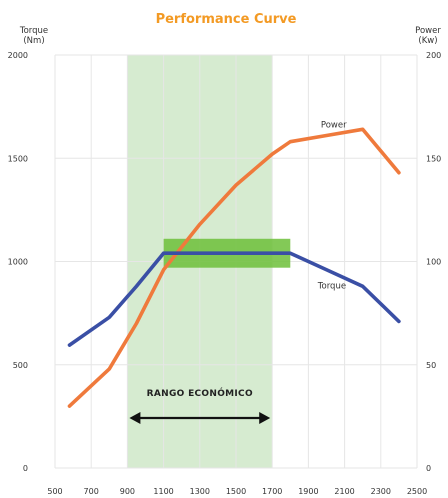 The image size is (448, 498). What do you see at coordinates (20, 365) in the screenshot?
I see `y-left-tick-label: 500` at bounding box center [20, 365].